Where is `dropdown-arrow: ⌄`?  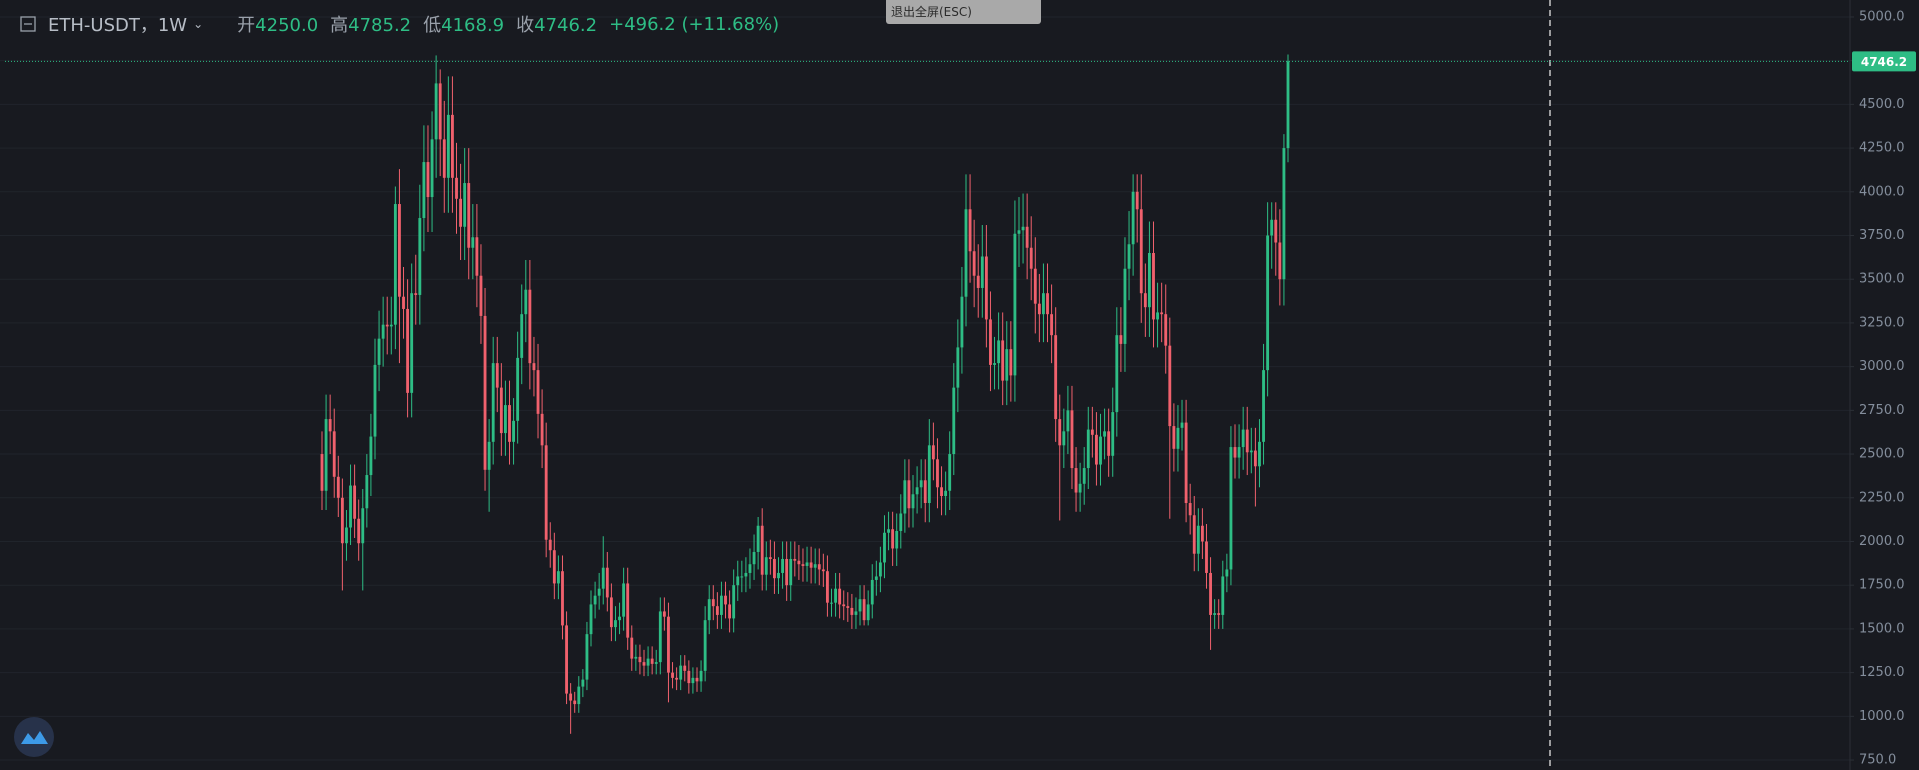
dropdown-arrow: ⌄ is located at coordinates (198, 24).